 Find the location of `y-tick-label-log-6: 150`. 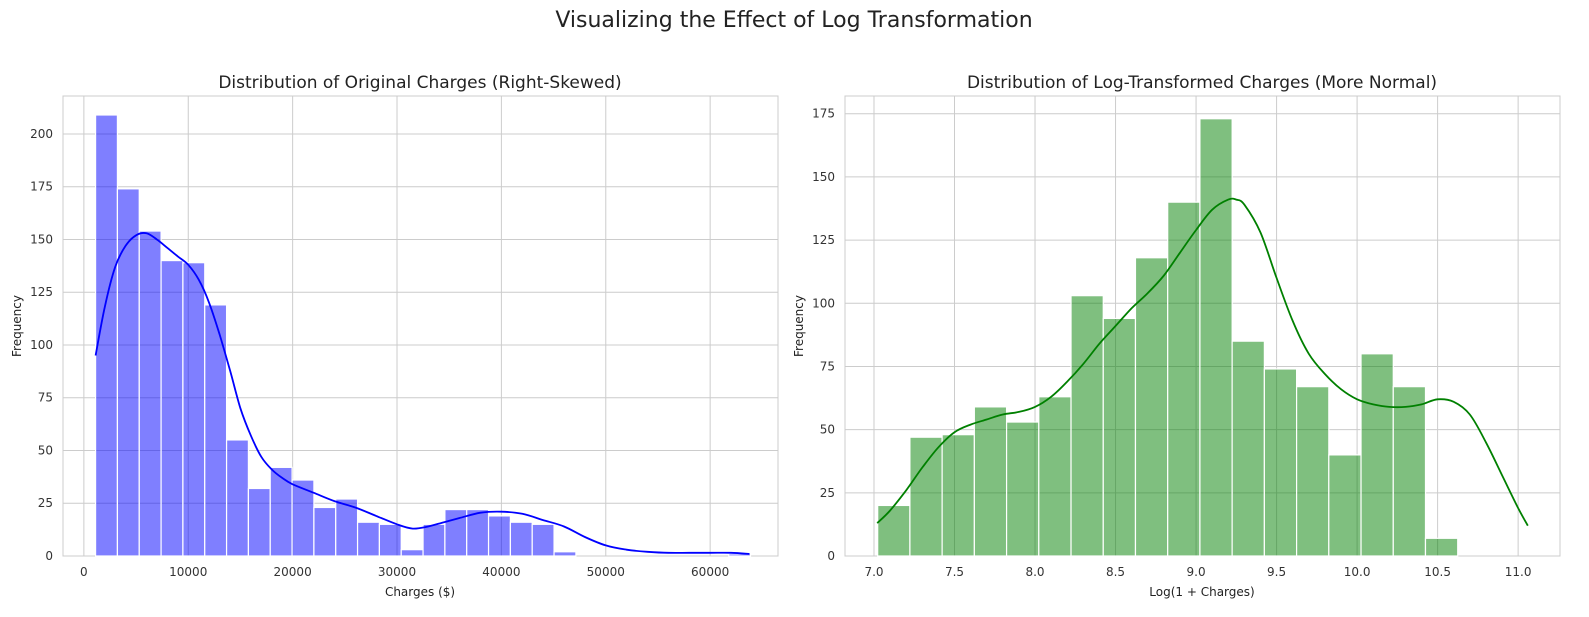

y-tick-label-log-6: 150 is located at coordinates (823, 177).